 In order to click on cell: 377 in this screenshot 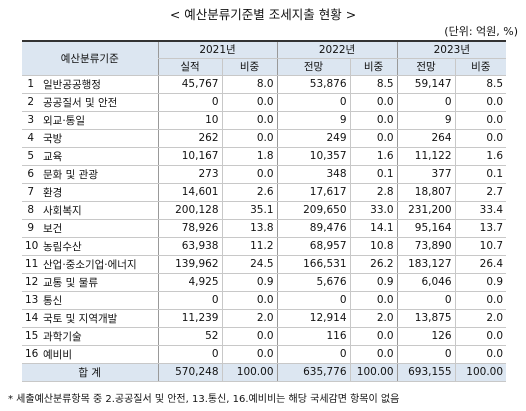, I will do `click(426, 174)`.